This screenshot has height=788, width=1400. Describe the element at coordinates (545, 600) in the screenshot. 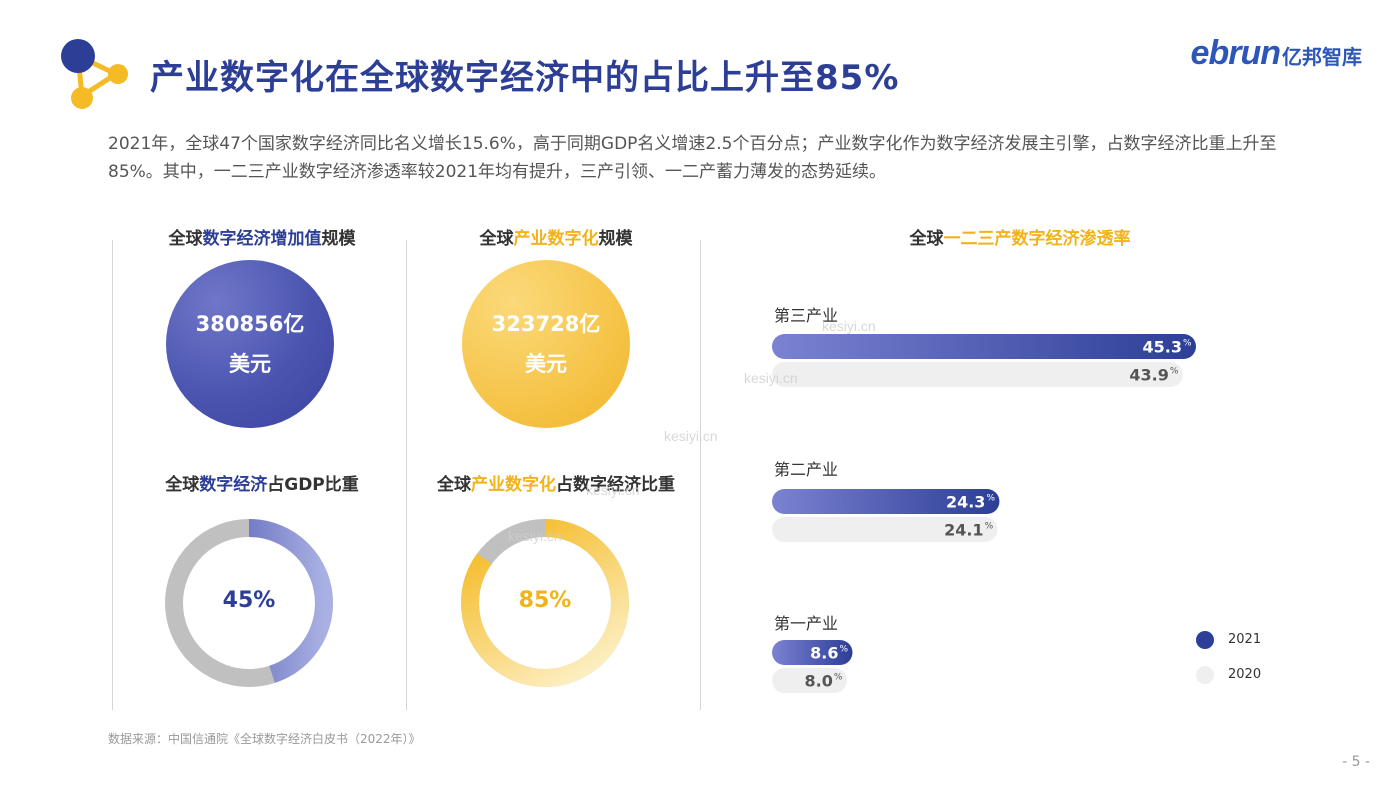

I see `industrial-share-label: 85%` at that location.